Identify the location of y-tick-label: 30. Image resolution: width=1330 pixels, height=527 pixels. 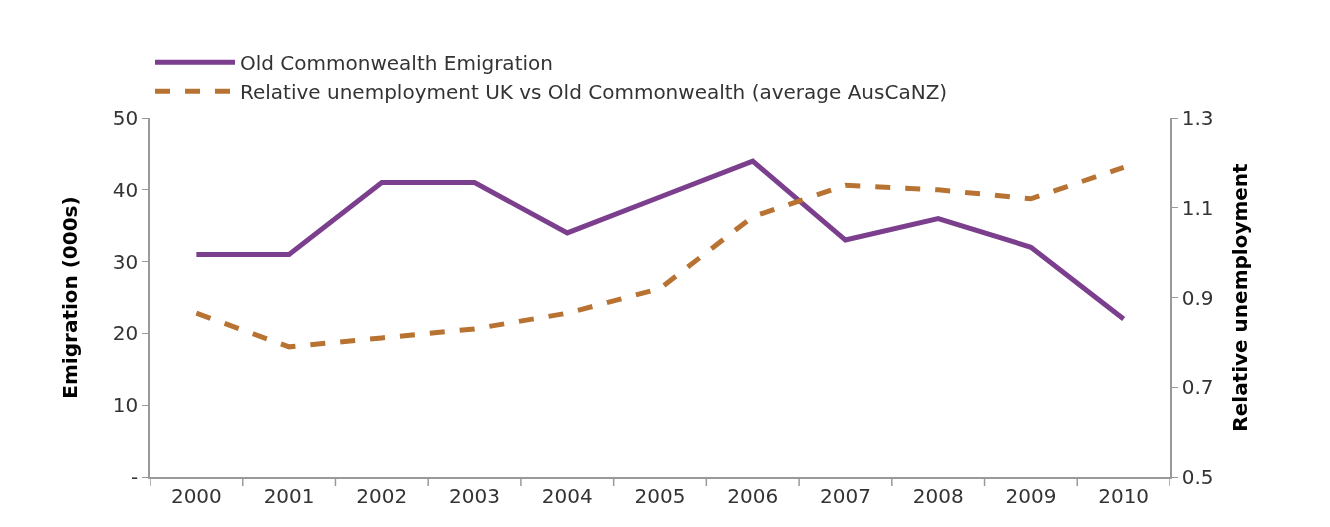
(125, 261).